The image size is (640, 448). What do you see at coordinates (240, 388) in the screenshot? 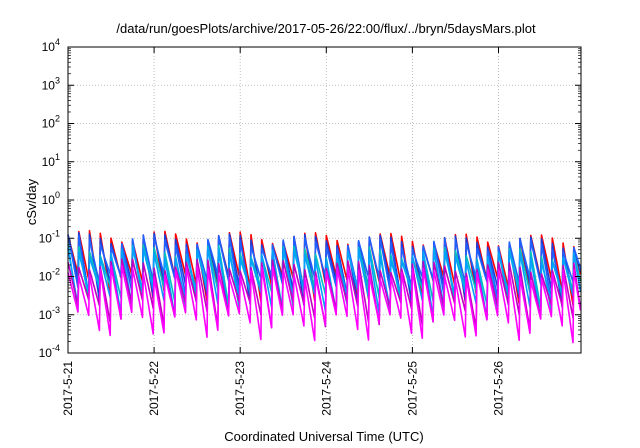
I see `x-tick-label: 2017-5-23` at bounding box center [240, 388].